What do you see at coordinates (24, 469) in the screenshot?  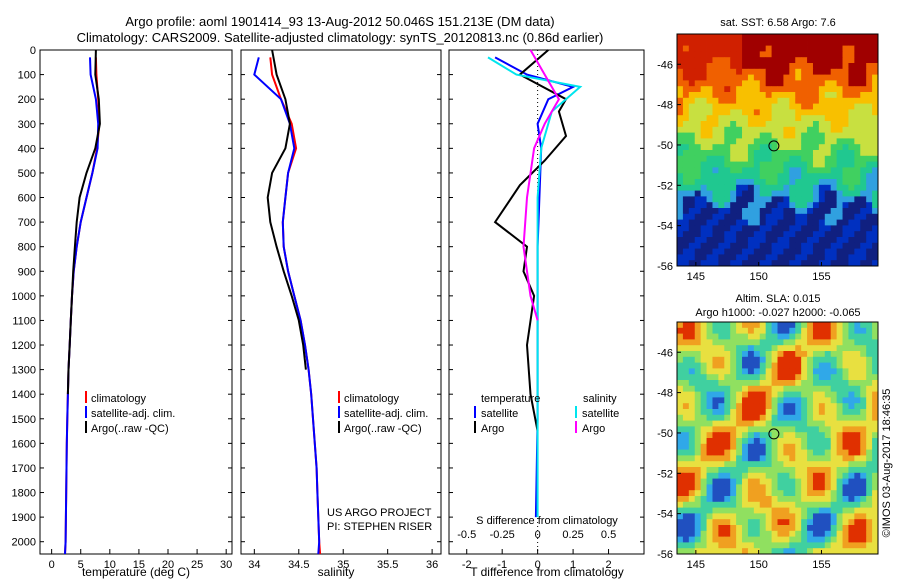 I see `y-tick-label: 1700` at bounding box center [24, 469].